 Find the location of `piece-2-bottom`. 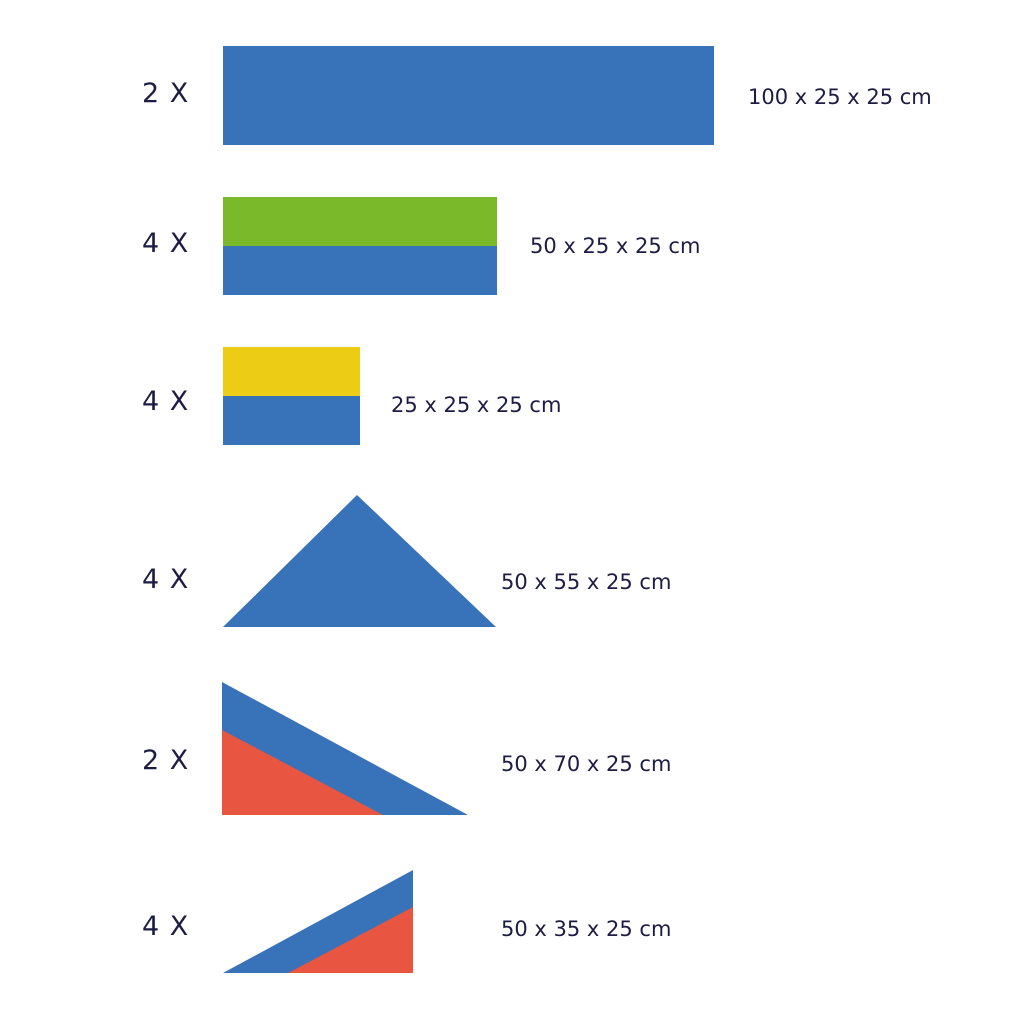

piece-2-bottom is located at coordinates (360, 270).